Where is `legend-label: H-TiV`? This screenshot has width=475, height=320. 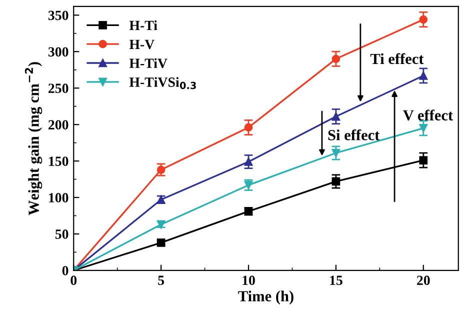 legend-label: H-TiV is located at coordinates (148, 63).